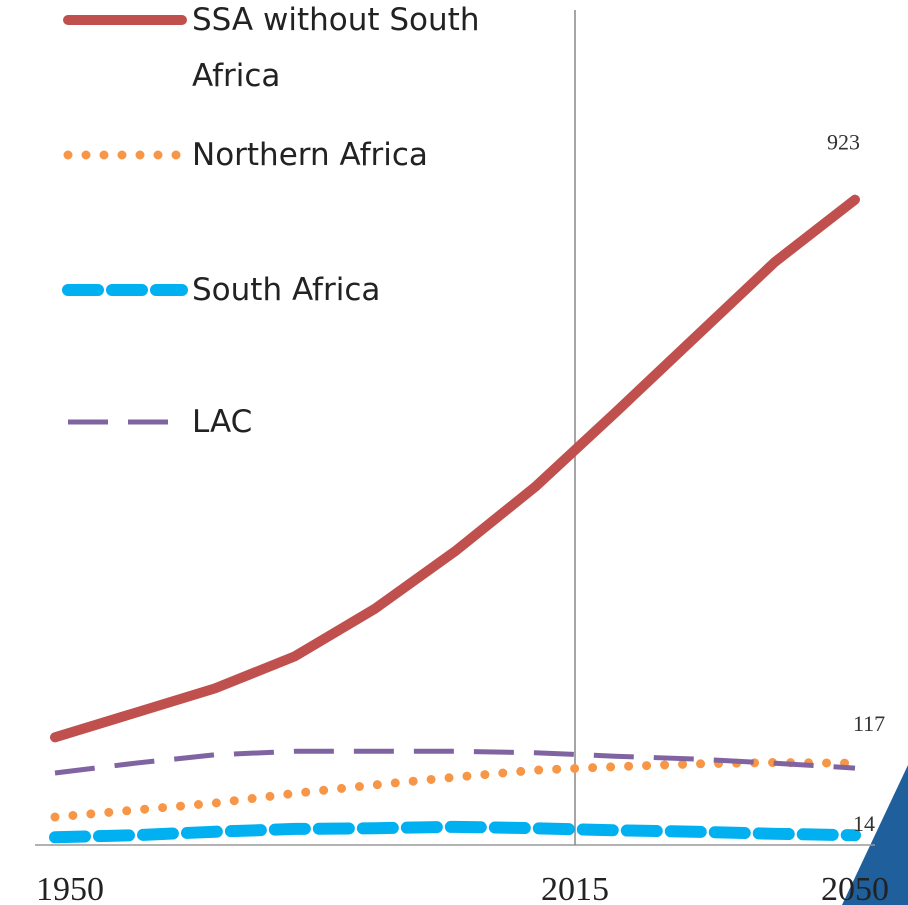  What do you see at coordinates (843, 142) in the screenshot?
I see `data-label: 923` at bounding box center [843, 142].